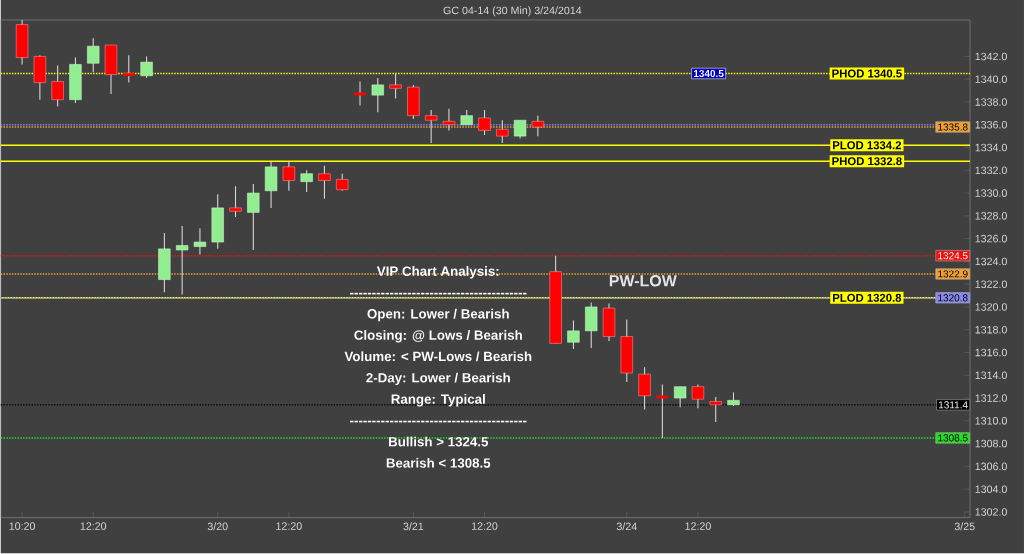 The width and height of the screenshot is (1024, 554). Describe the element at coordinates (991, 284) in the screenshot. I see `y-tick-label: 1322.0` at that location.